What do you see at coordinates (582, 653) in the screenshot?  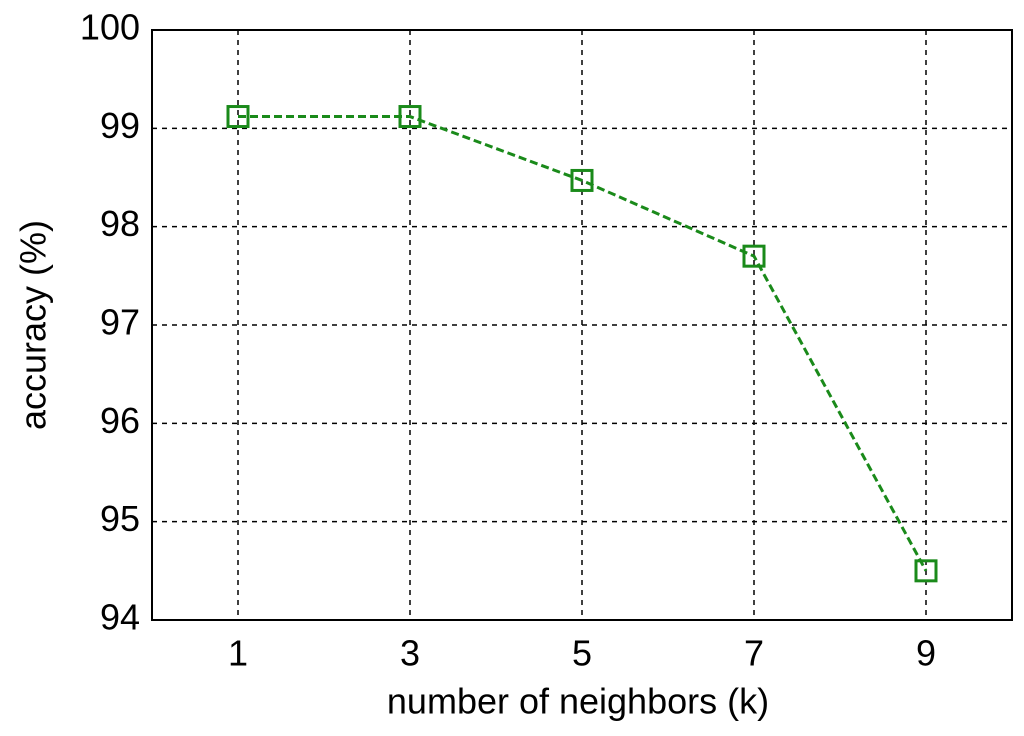 I see `x-tick-label: 5` at bounding box center [582, 653].